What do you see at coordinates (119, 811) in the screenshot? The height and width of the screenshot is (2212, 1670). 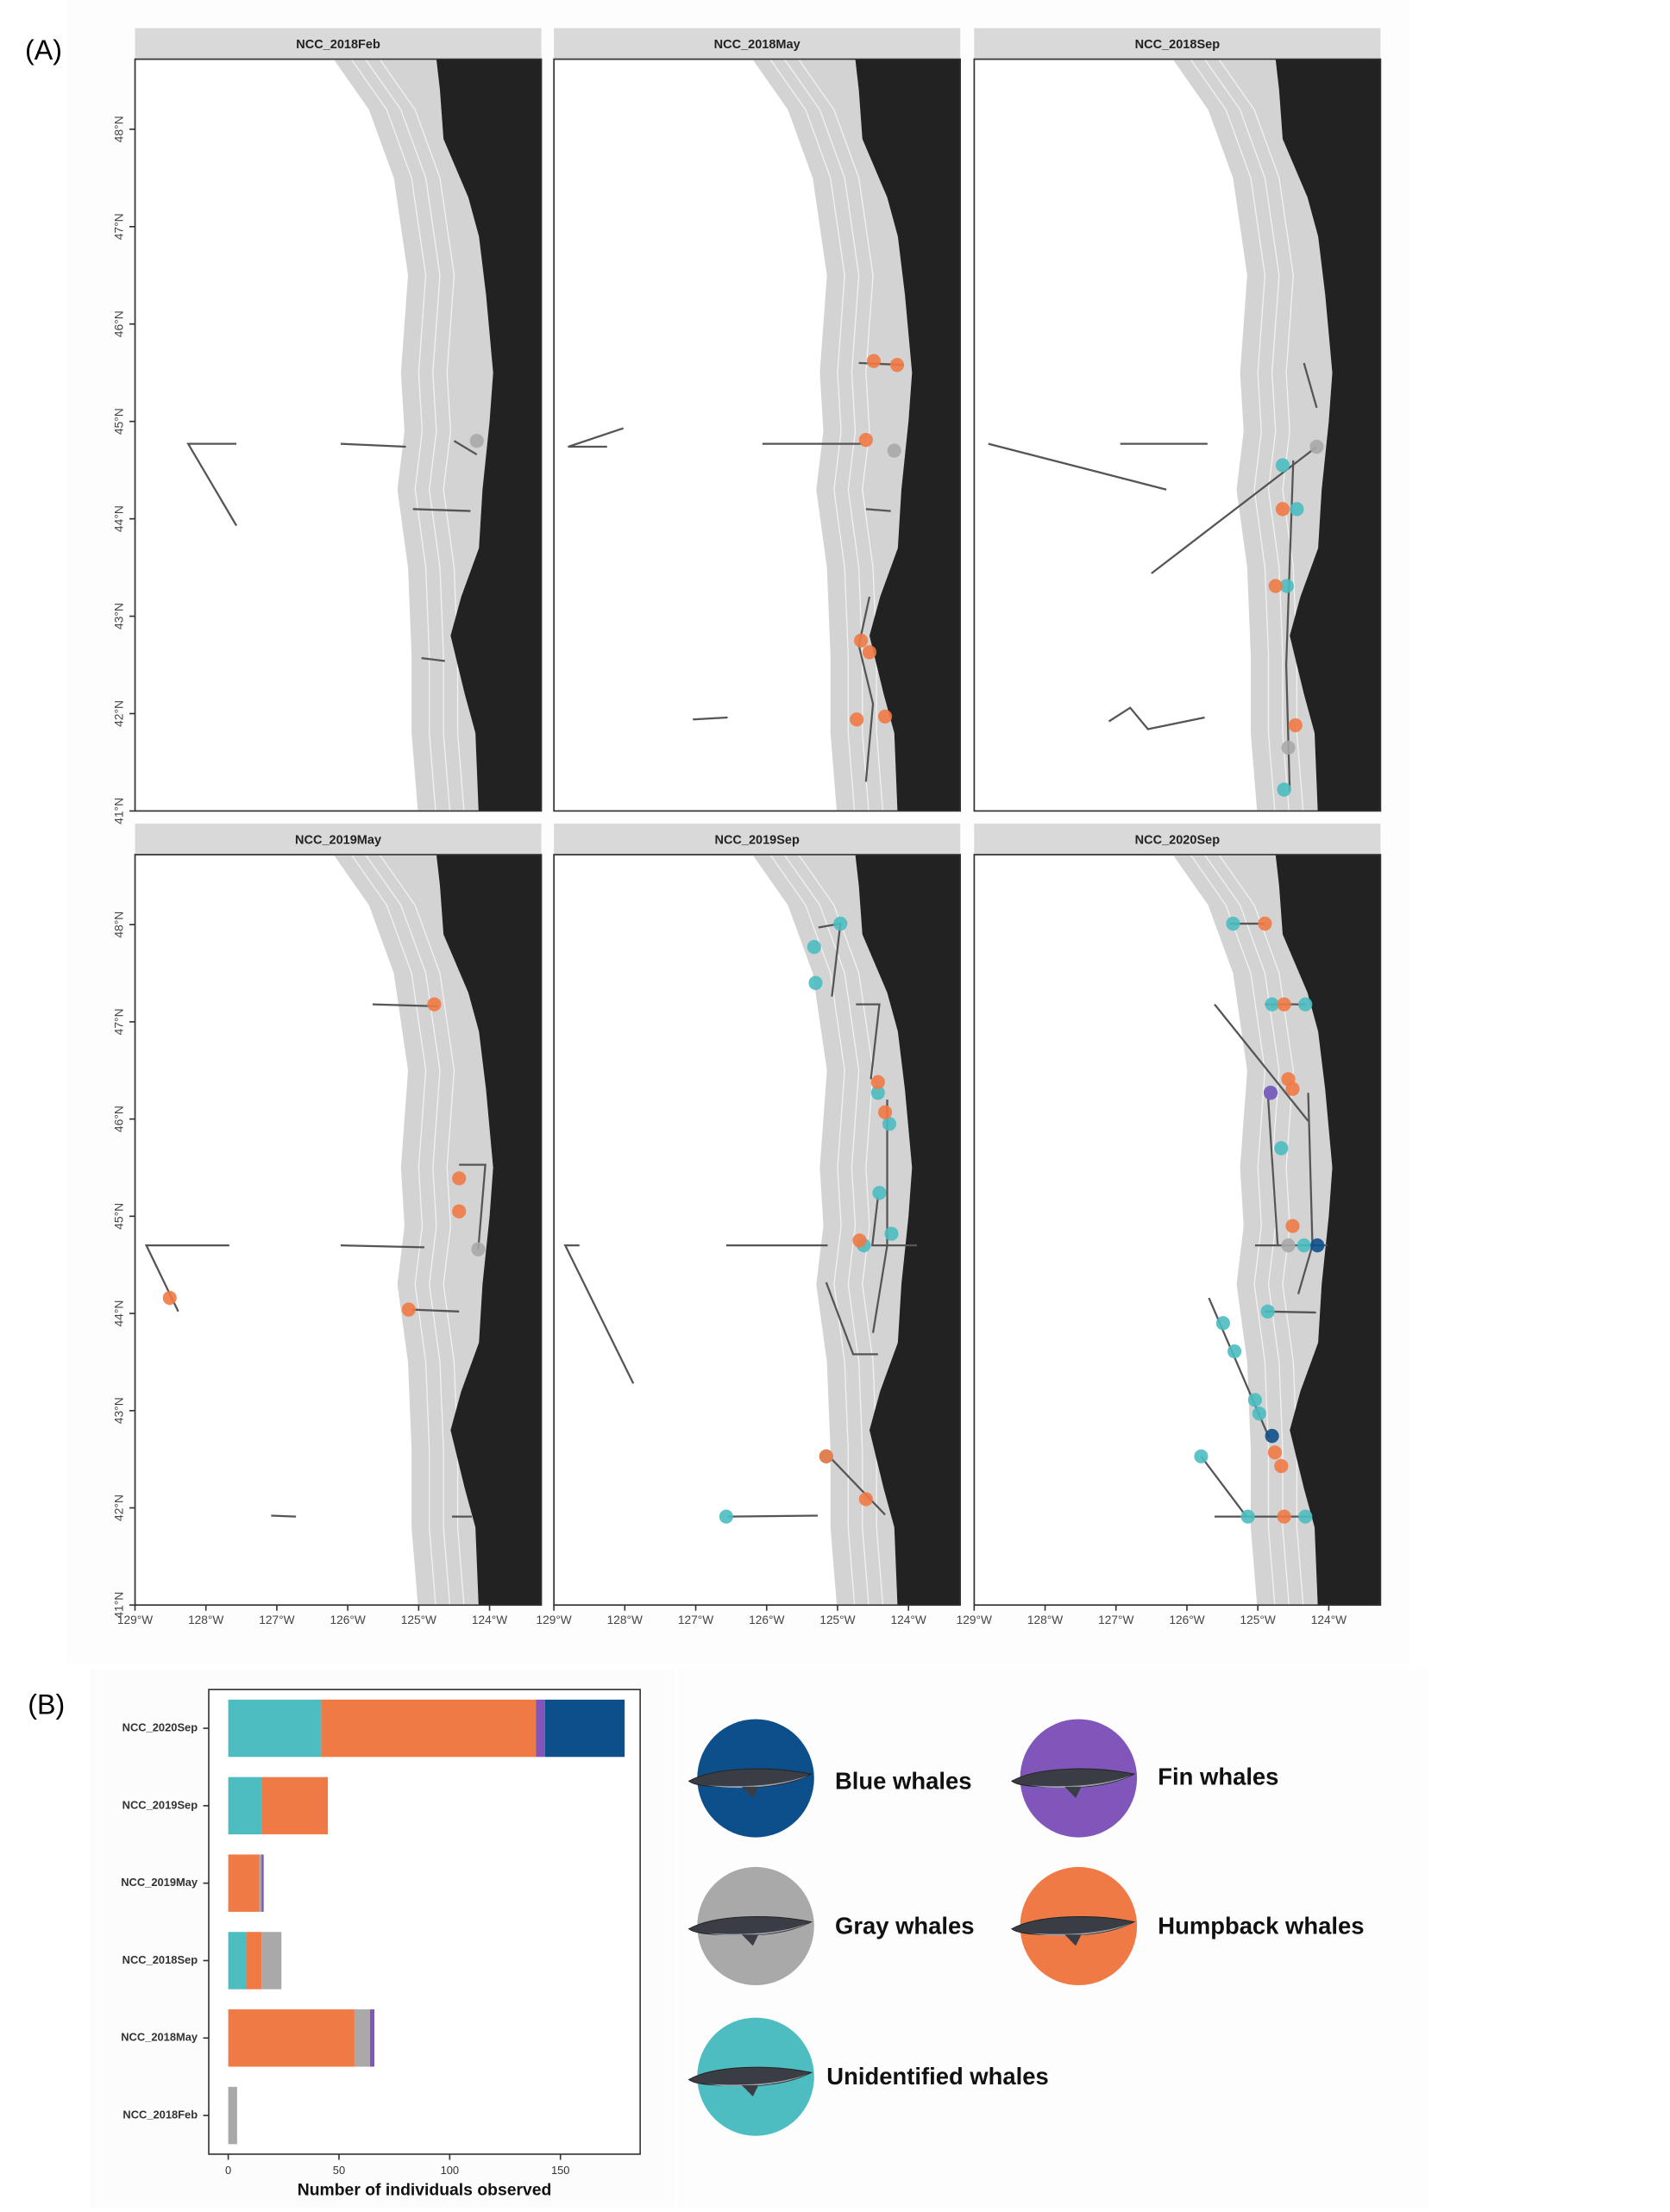 I see `y-tick-label: 41°N` at bounding box center [119, 811].